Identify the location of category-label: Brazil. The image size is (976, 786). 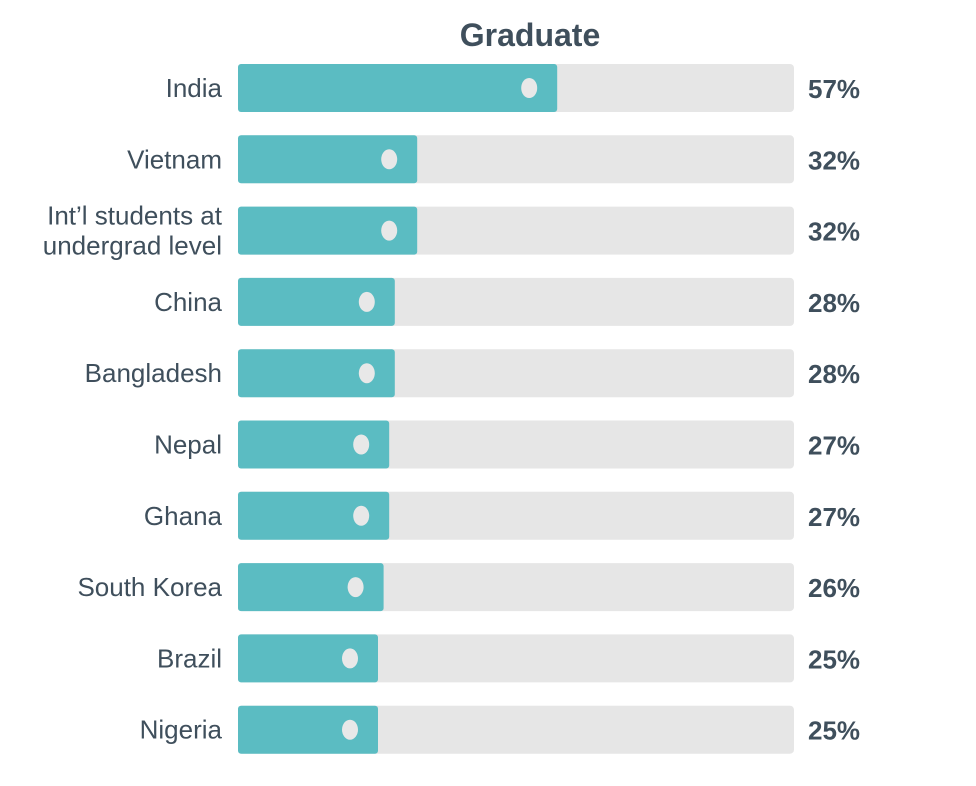
(189, 658).